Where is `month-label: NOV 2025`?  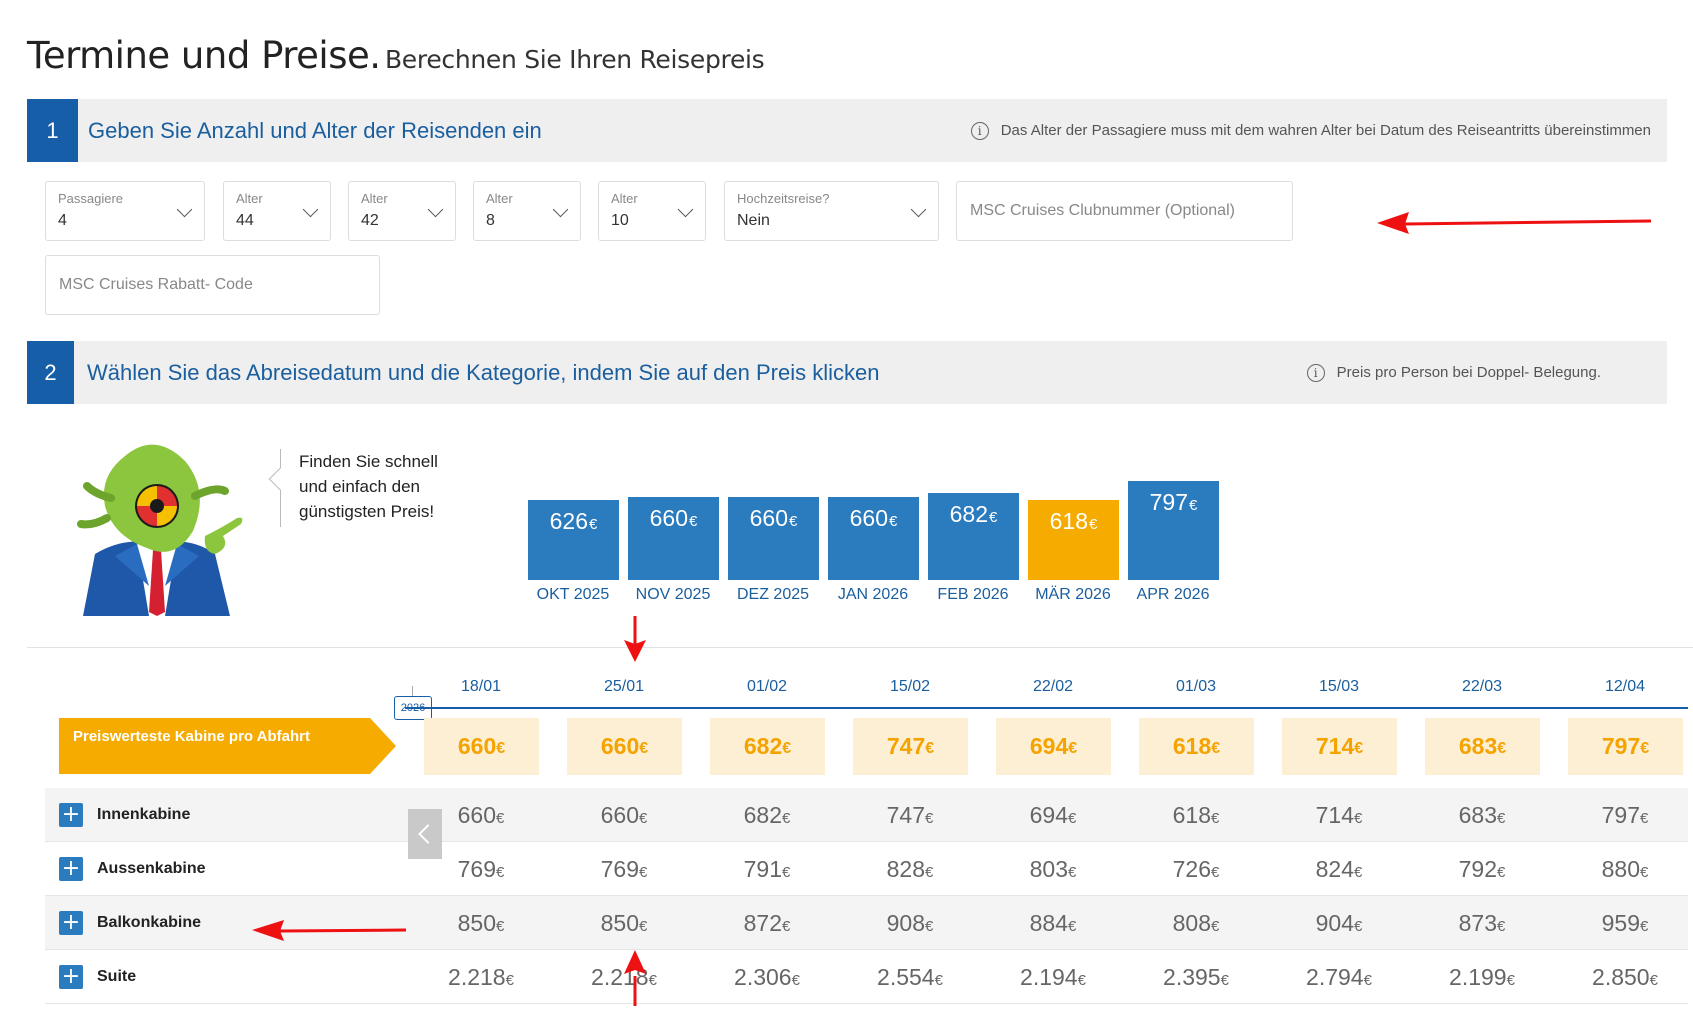 month-label: NOV 2025 is located at coordinates (673, 594).